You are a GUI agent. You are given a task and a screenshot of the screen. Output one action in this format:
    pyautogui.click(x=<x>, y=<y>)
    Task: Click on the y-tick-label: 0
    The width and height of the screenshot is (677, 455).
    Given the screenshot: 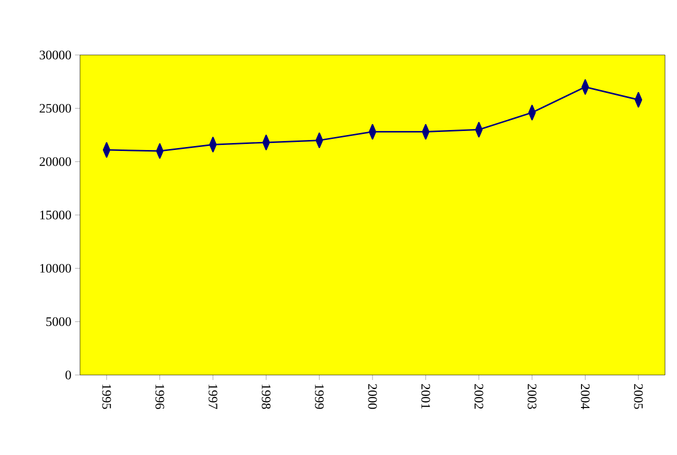 What is the action you would take?
    pyautogui.click(x=68, y=375)
    